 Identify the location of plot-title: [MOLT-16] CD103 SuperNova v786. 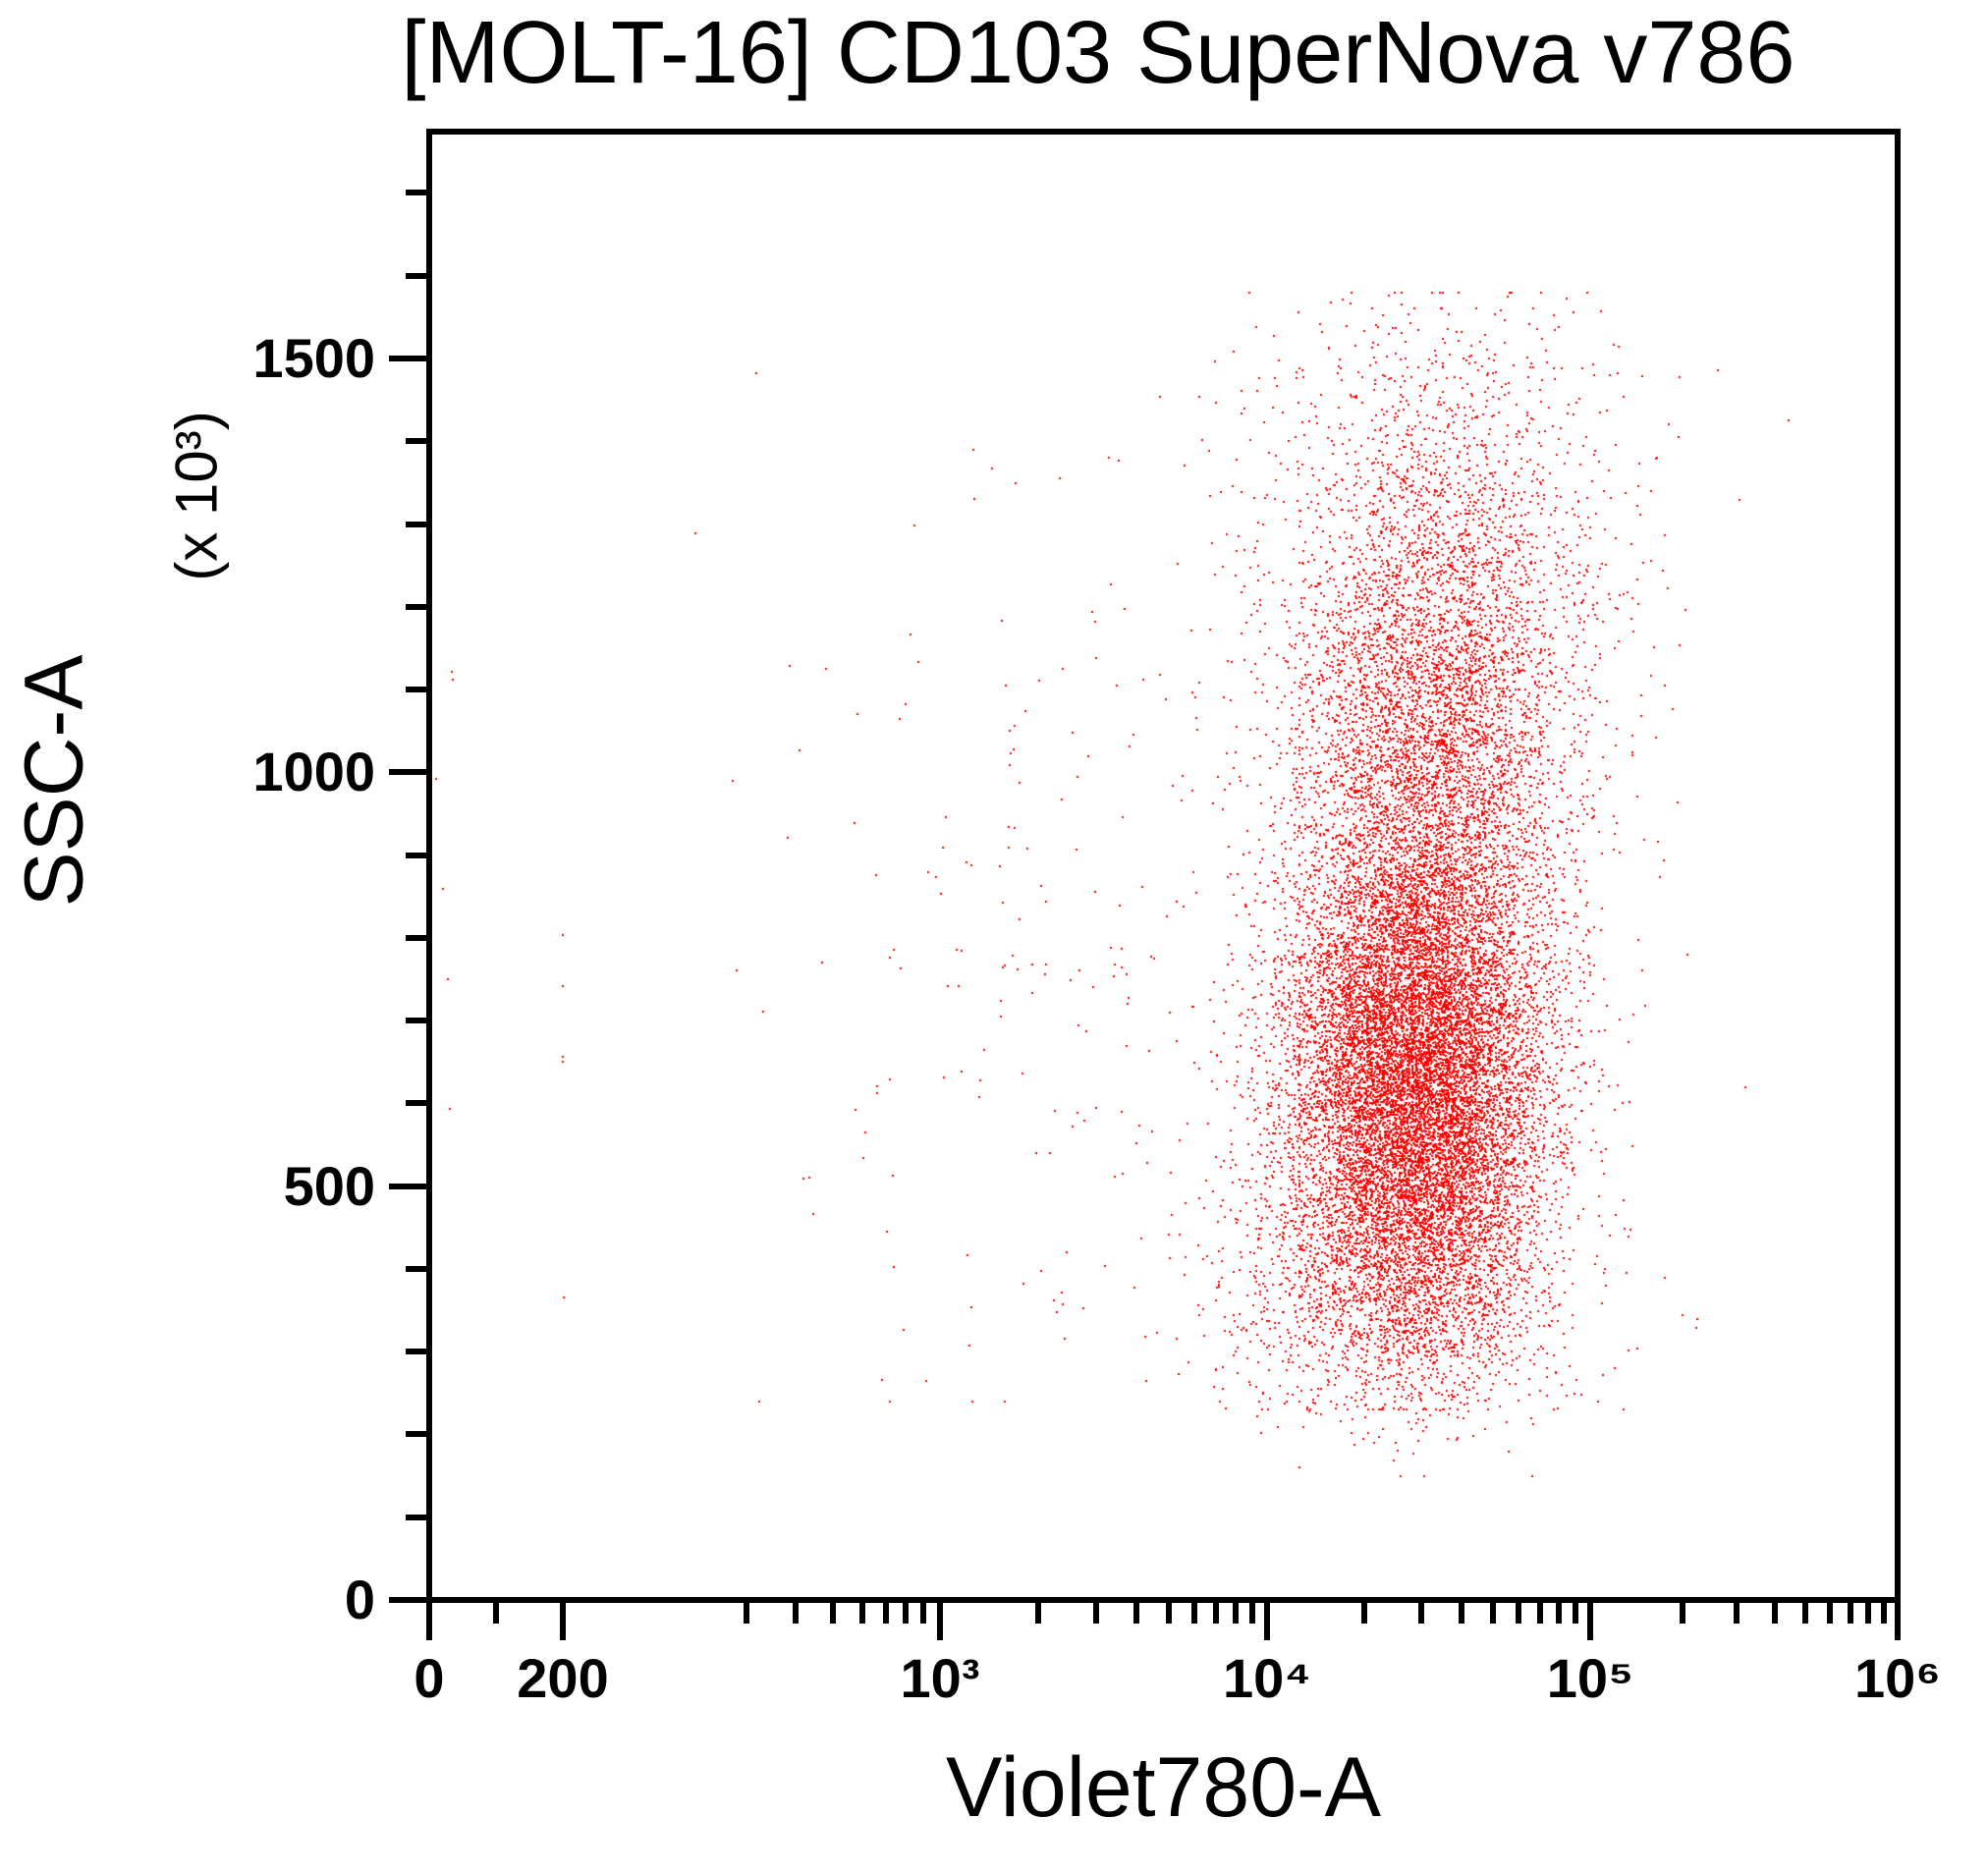
(1098, 53).